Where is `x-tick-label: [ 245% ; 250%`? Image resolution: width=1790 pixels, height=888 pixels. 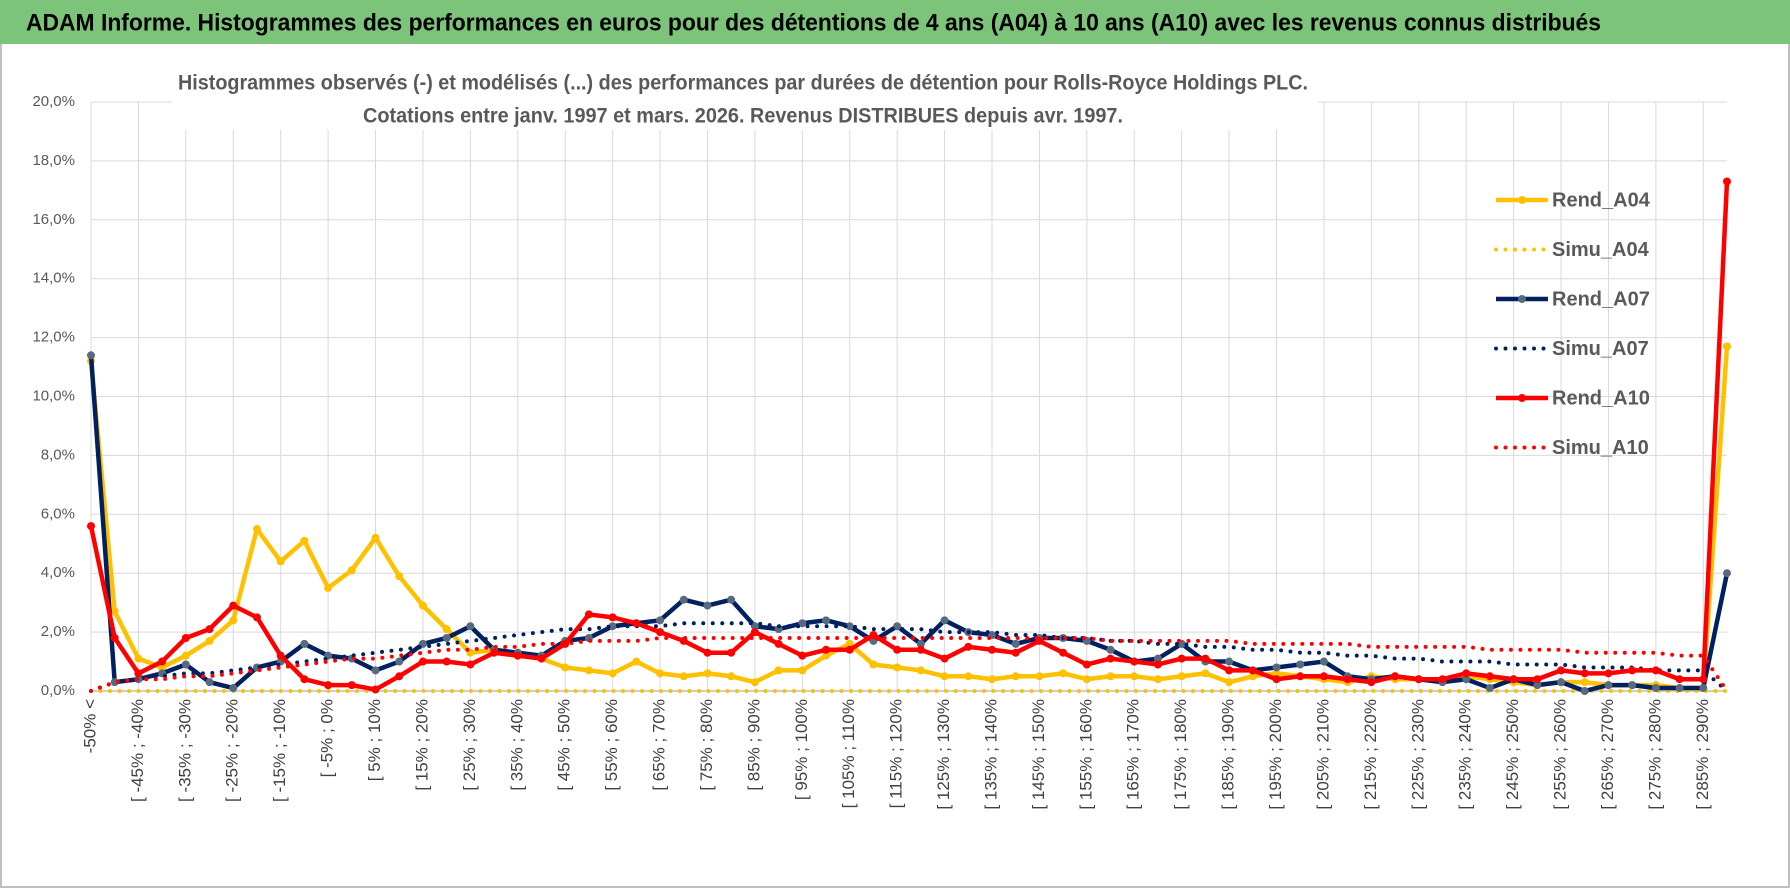 x-tick-label: [ 245% ; 250% is located at coordinates (1512, 754).